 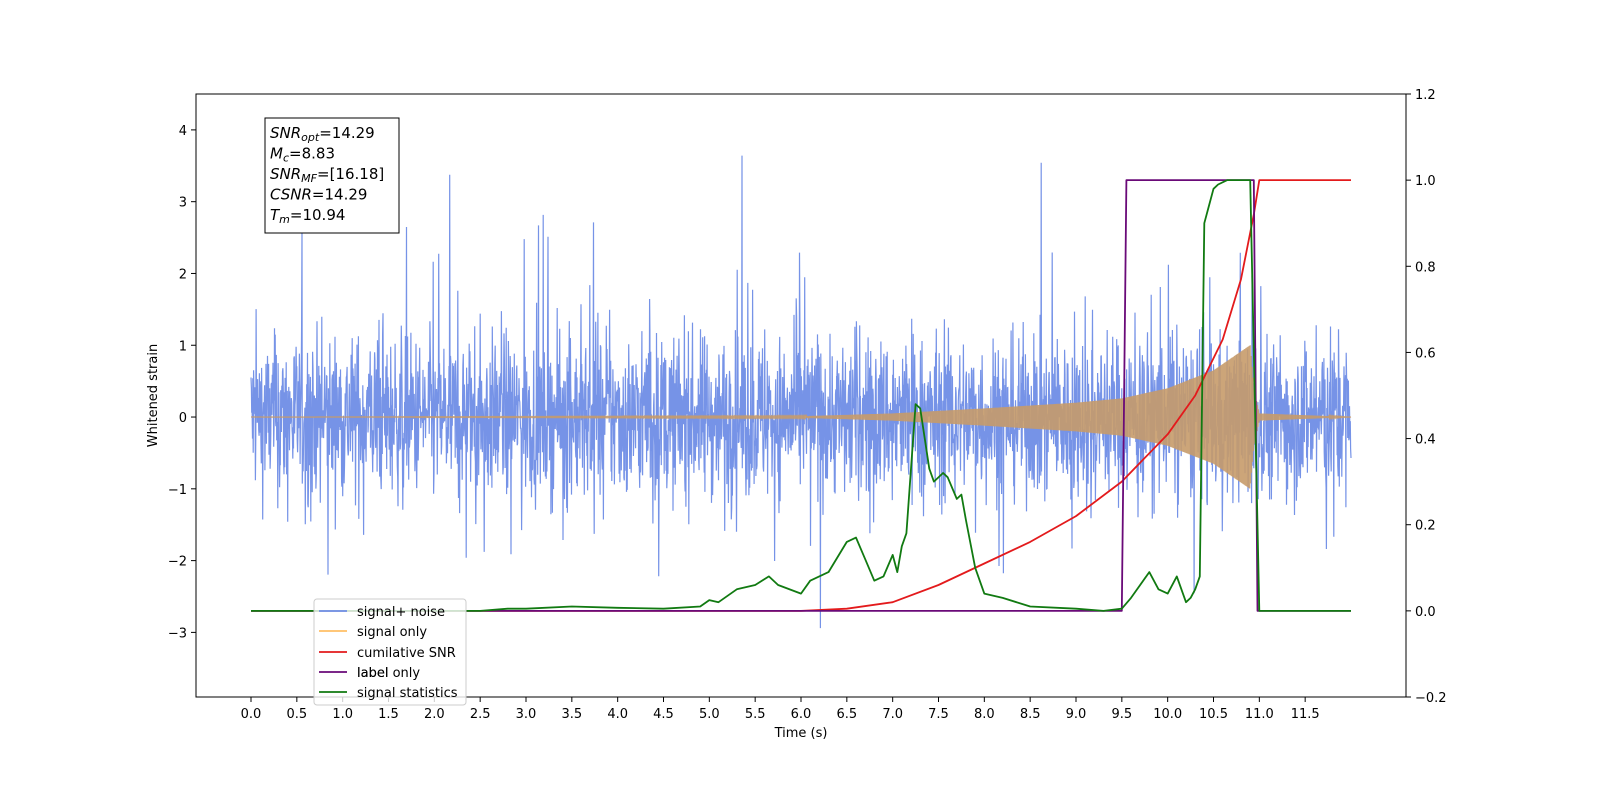 I want to click on legend-label-text: signal statistics, so click(x=407, y=693).